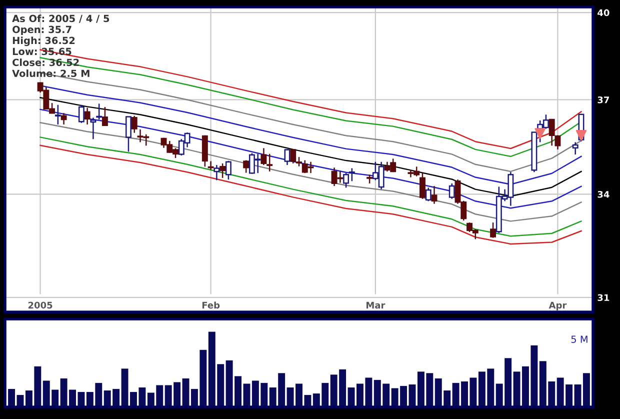  Describe the element at coordinates (604, 12) in the screenshot. I see `y-tick-label: 40` at that location.